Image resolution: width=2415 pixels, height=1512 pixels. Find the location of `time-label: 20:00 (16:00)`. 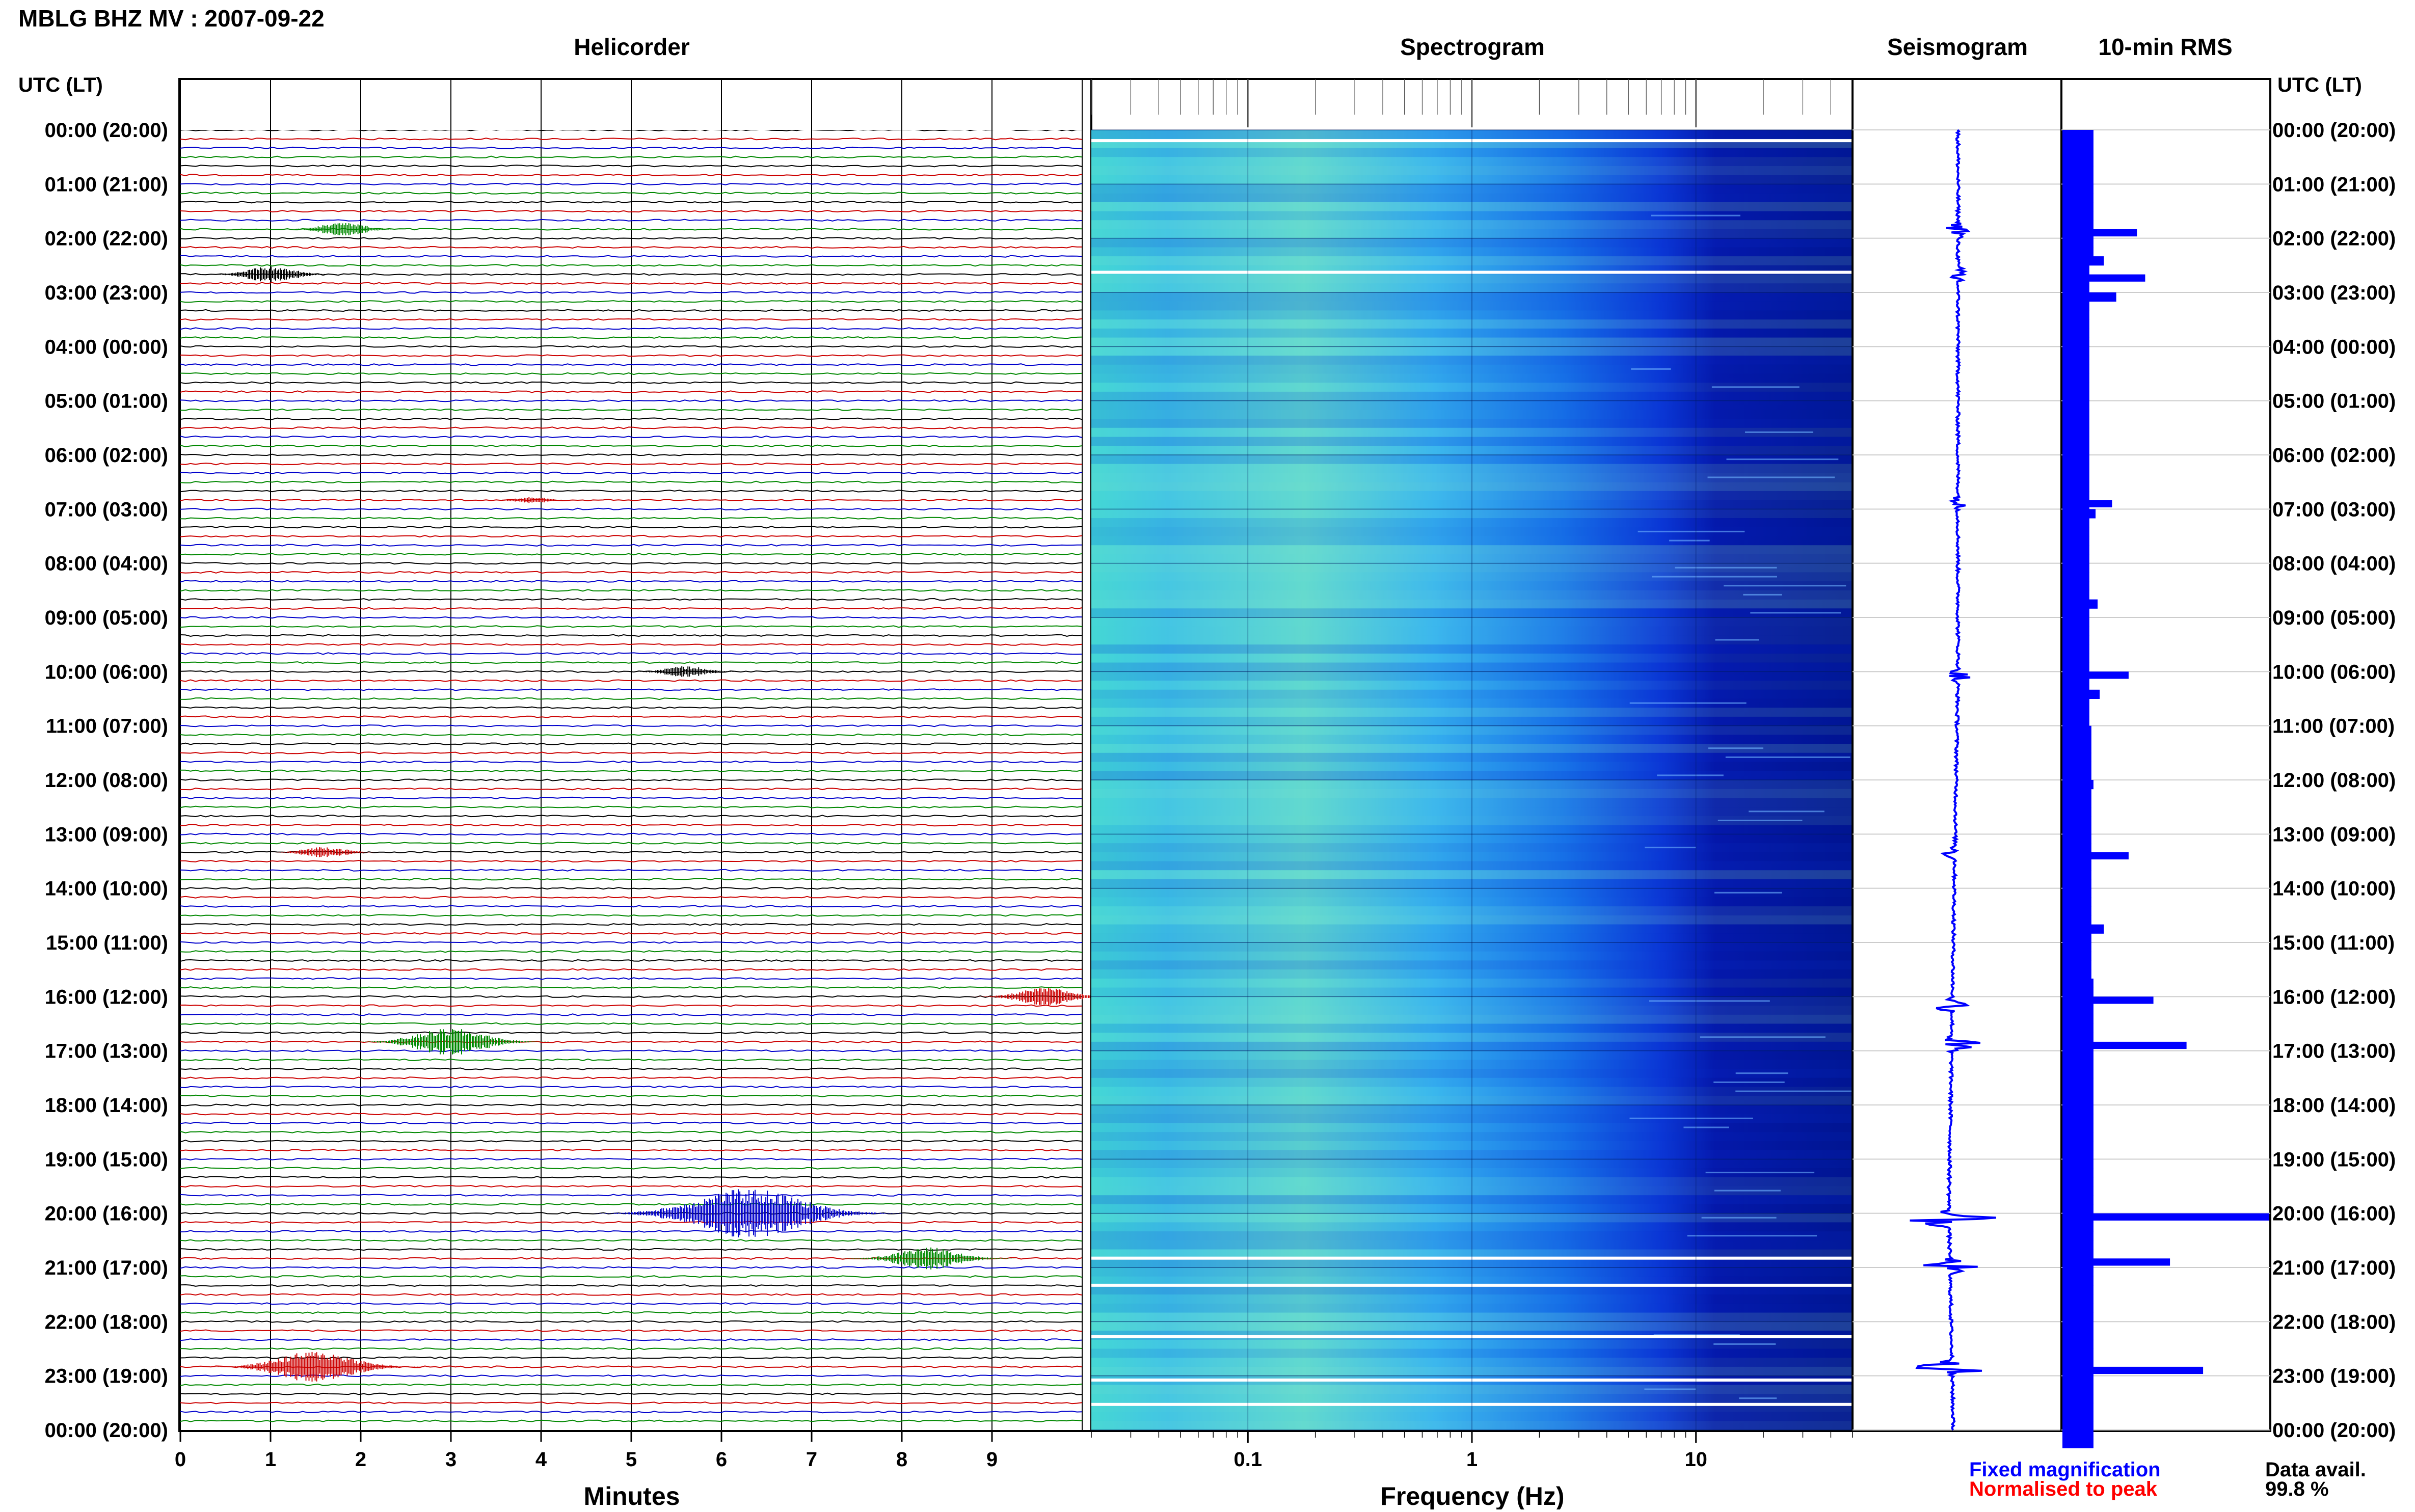

time-label: 20:00 (16:00) is located at coordinates (107, 1214).